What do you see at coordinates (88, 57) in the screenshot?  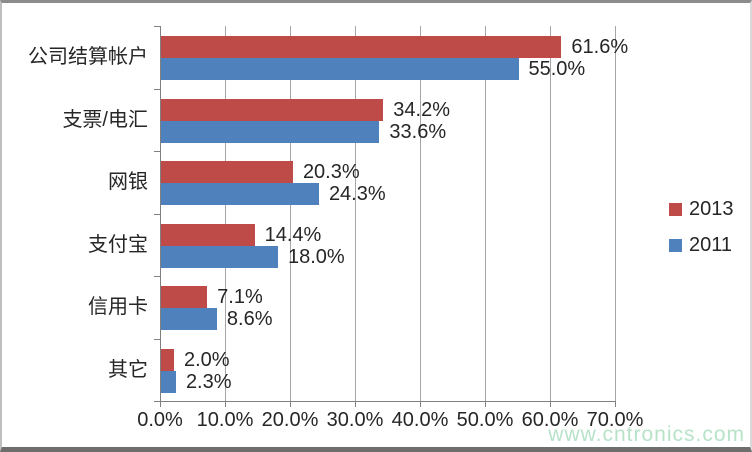 I see `category-label-0: 公司结算帐户` at bounding box center [88, 57].